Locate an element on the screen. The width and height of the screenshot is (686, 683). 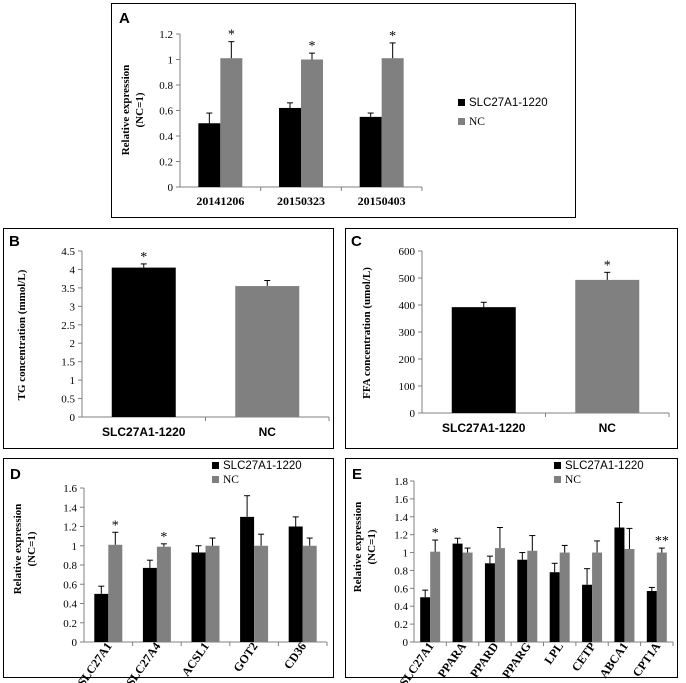
bar-slc27a1-1220-slc27a4 is located at coordinates (149, 604).